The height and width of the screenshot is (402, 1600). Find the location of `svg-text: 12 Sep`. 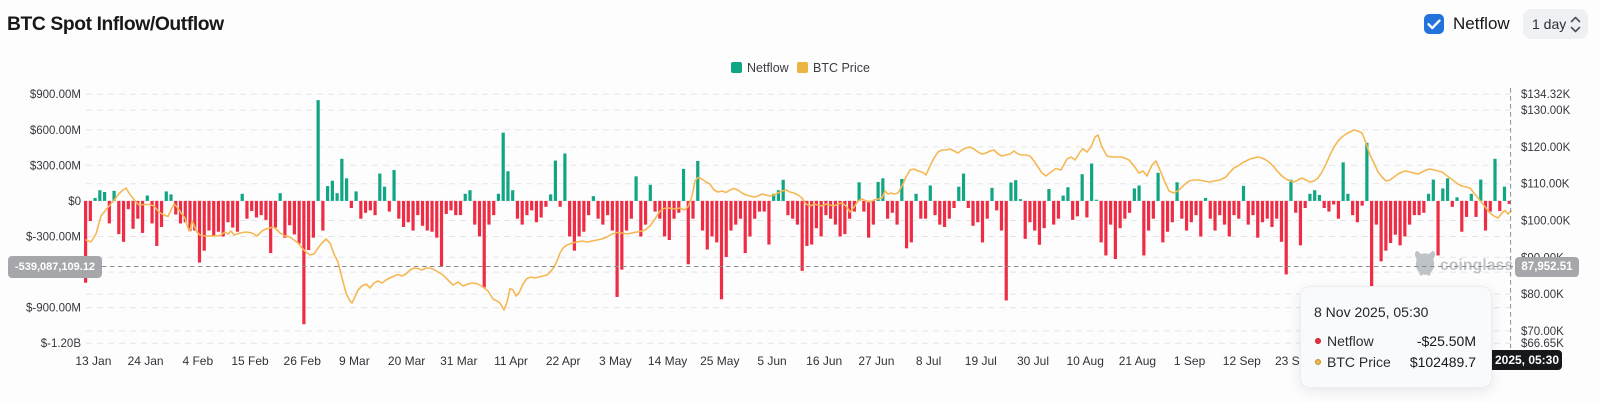

svg-text: 12 Sep is located at coordinates (1242, 361).